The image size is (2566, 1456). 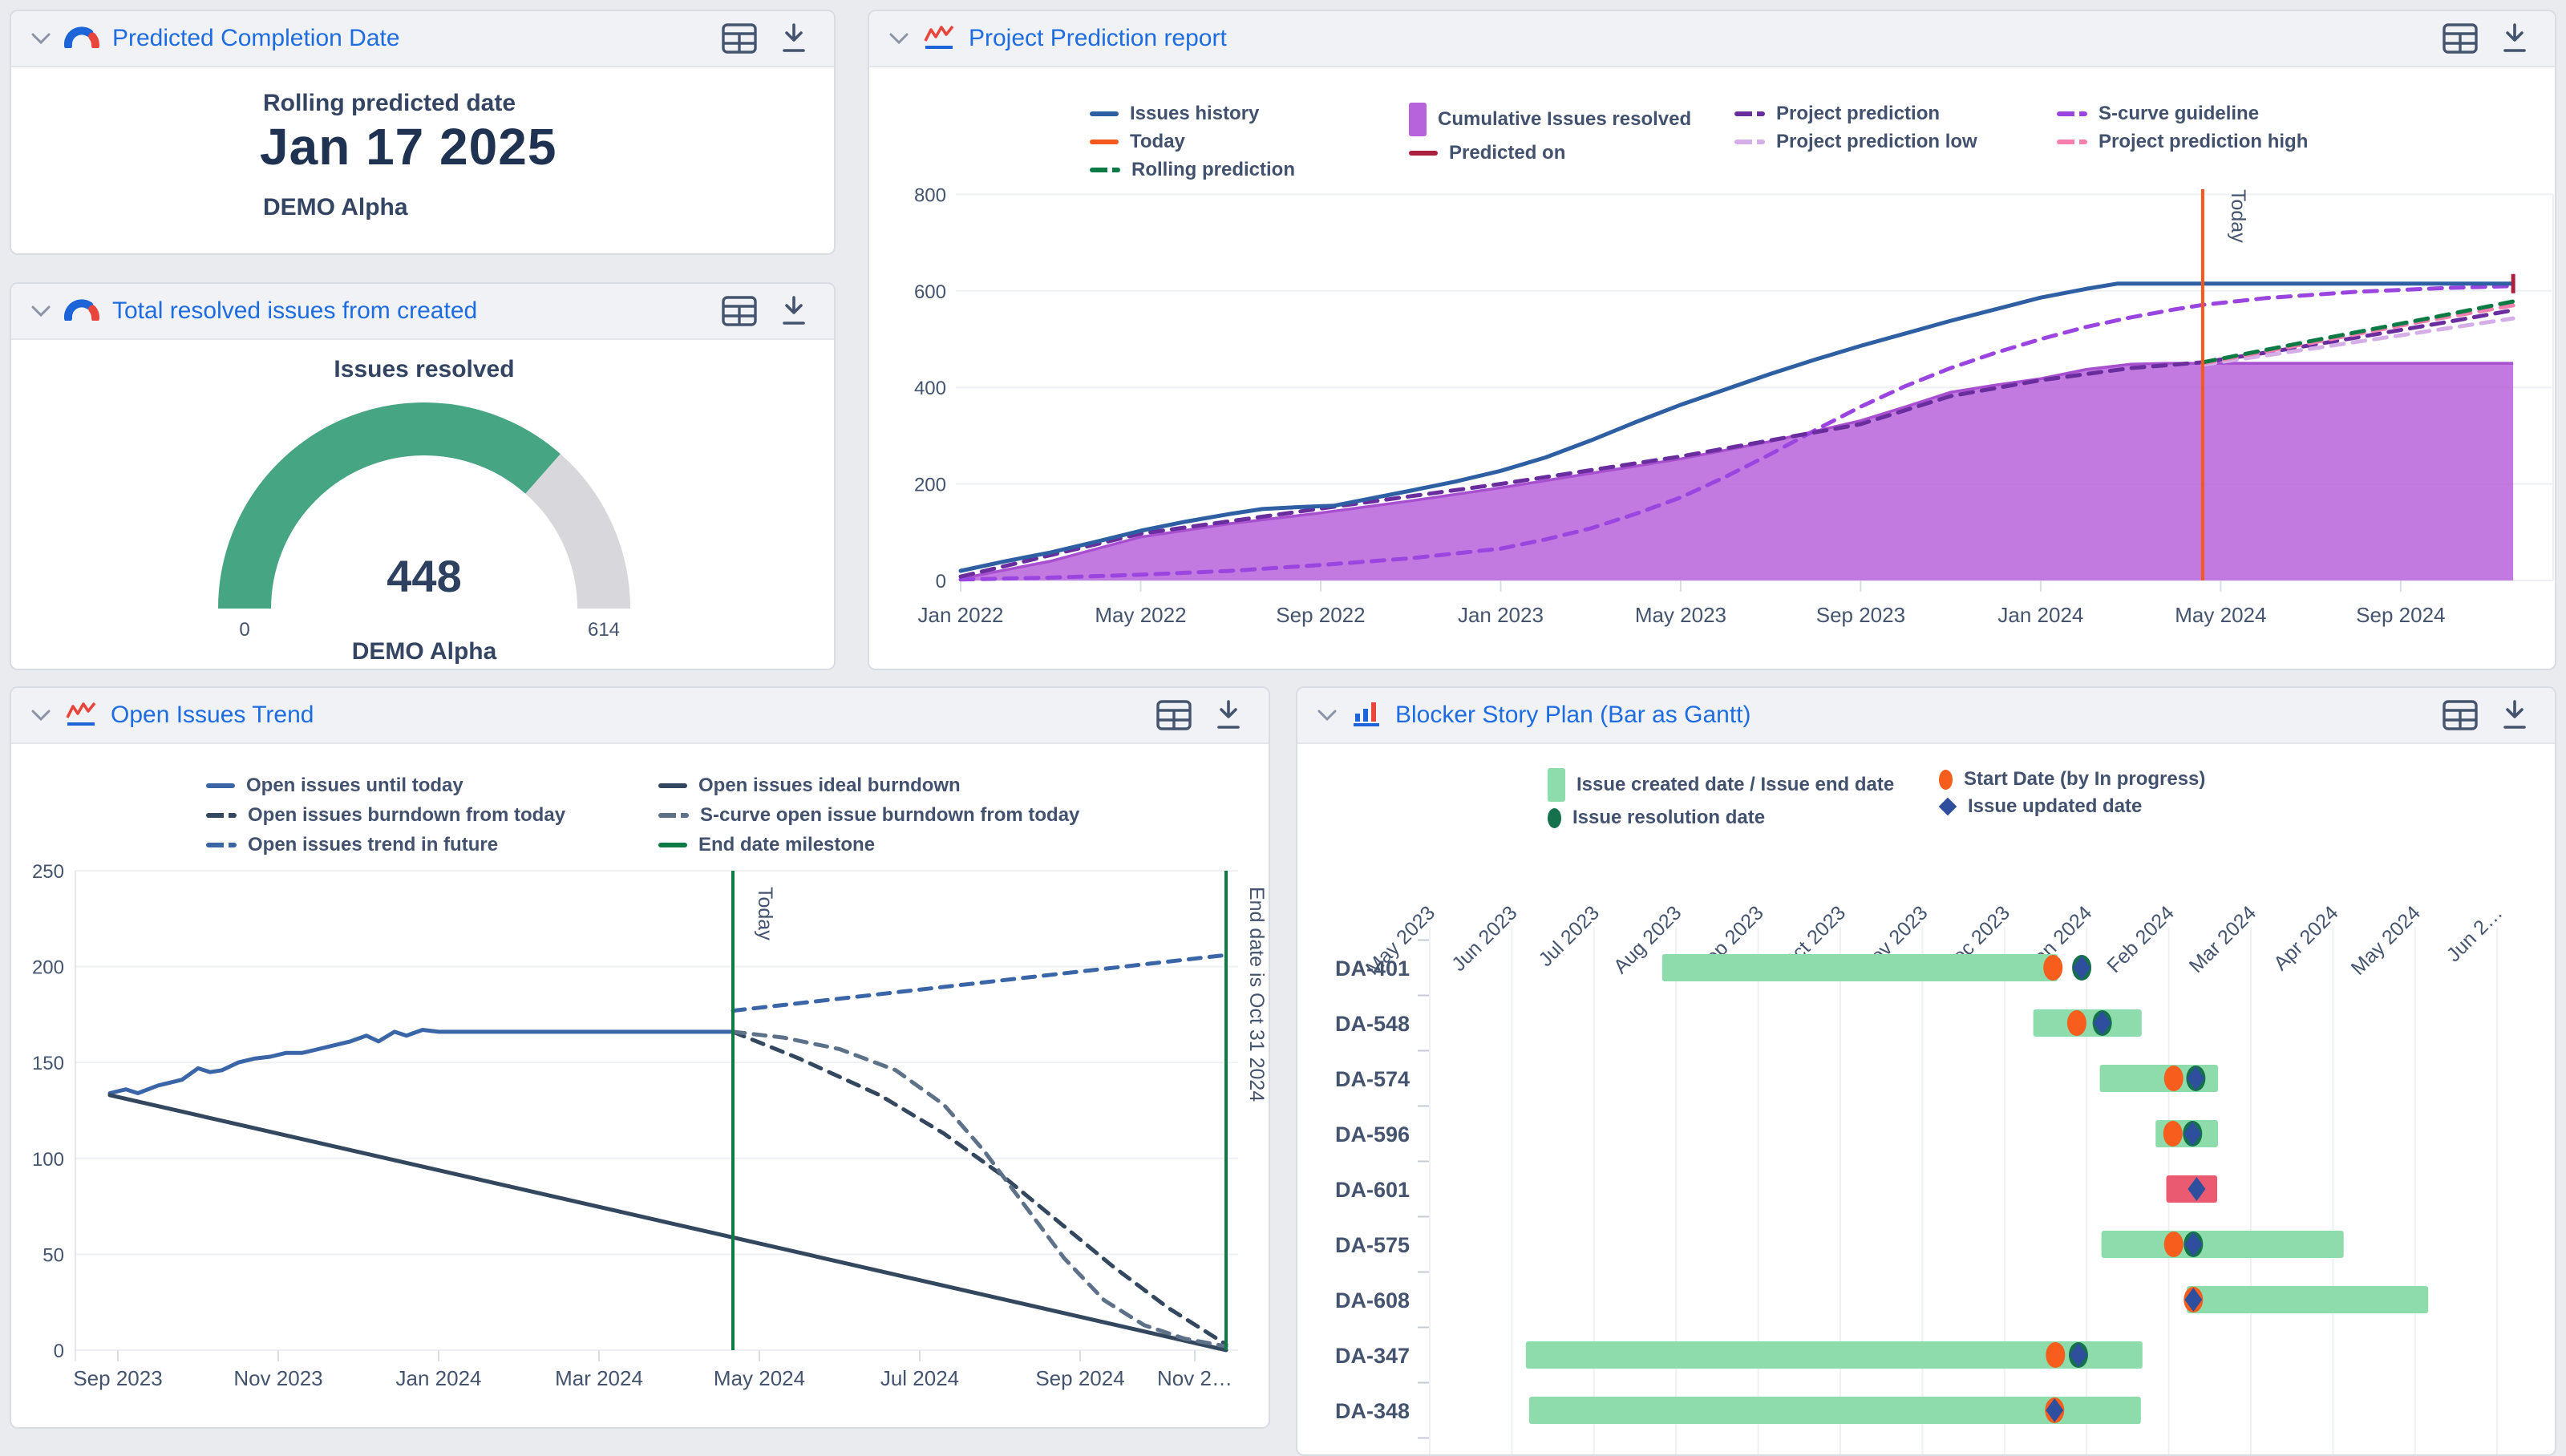 I want to click on x-tick-label: Sep 2024, so click(x=1079, y=1378).